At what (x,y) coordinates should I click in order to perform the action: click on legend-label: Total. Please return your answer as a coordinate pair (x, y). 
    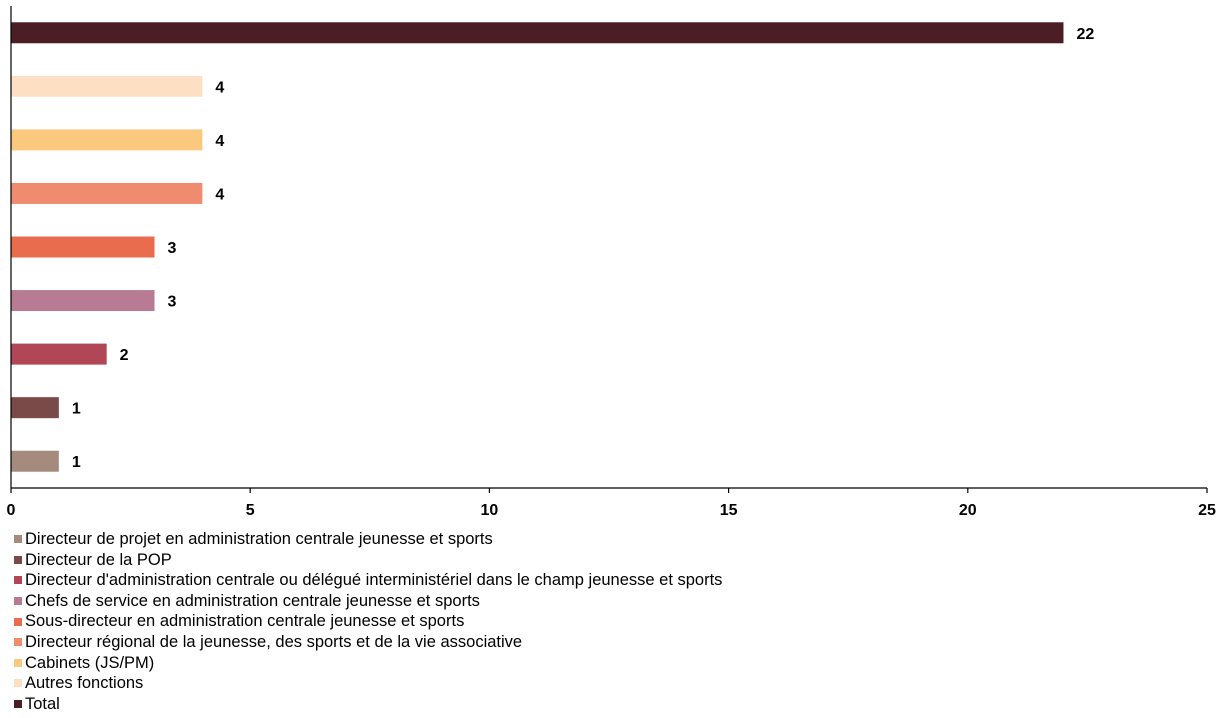
    Looking at the image, I should click on (42, 703).